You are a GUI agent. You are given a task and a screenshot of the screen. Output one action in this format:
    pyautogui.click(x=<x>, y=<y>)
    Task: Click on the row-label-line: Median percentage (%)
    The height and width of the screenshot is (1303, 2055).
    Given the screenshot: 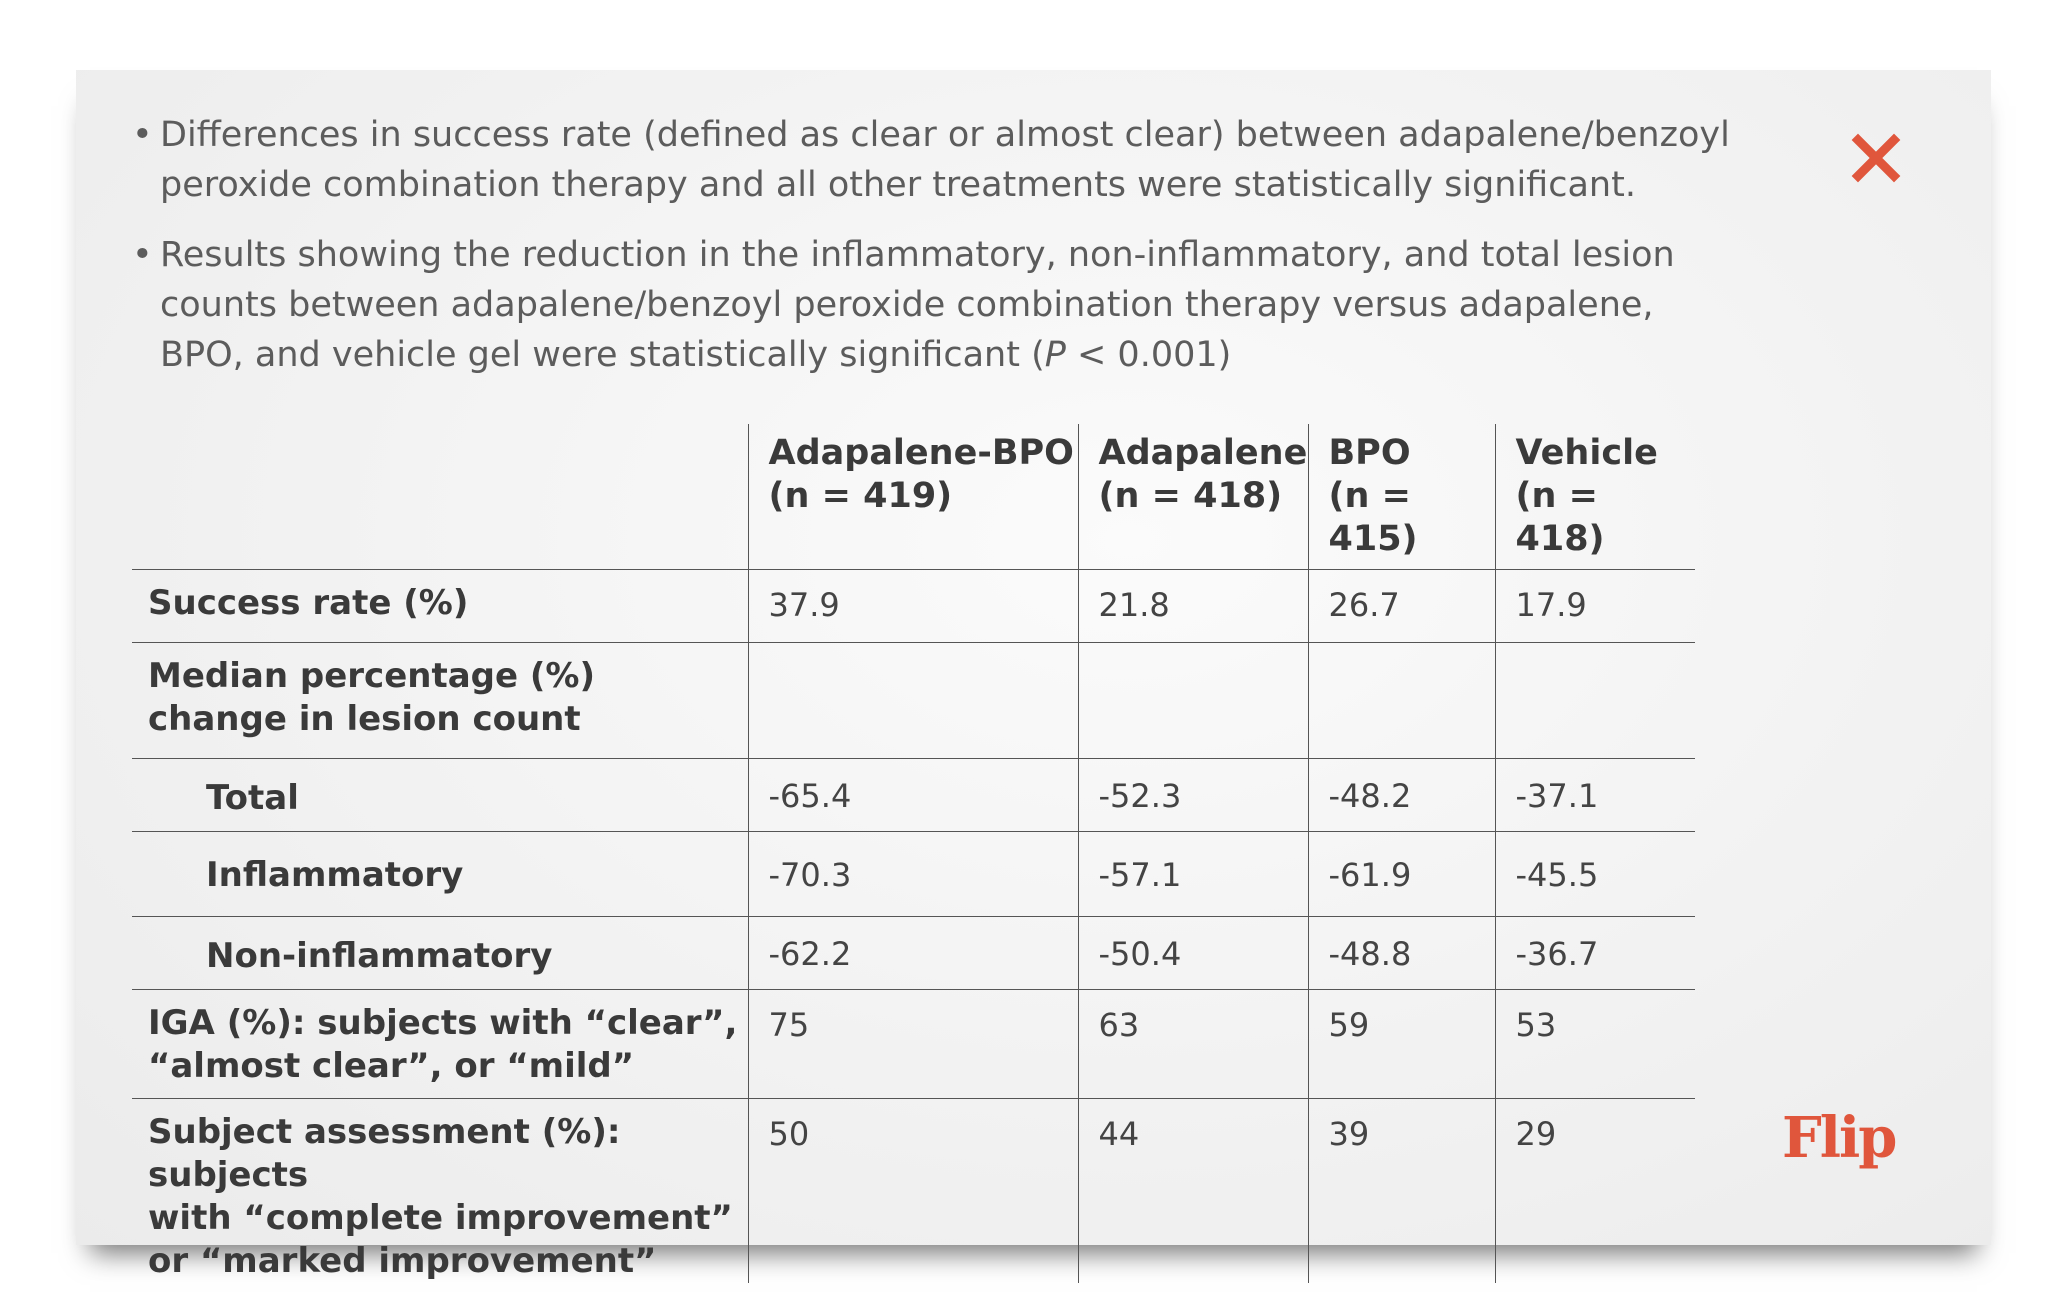 What is the action you would take?
    pyautogui.click(x=372, y=676)
    